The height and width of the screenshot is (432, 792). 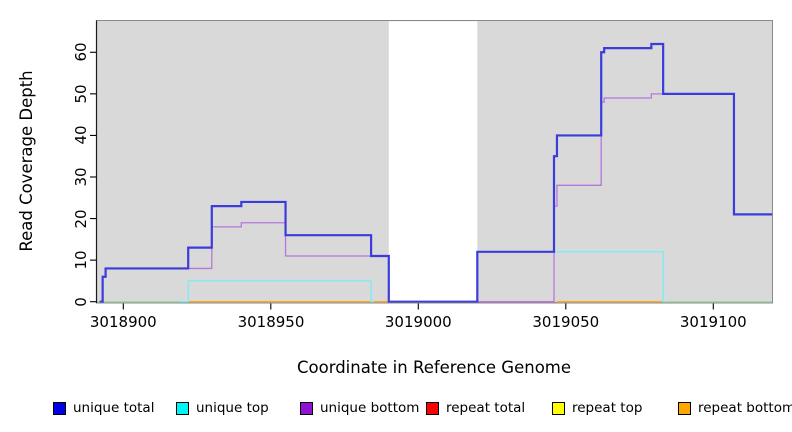 I want to click on y-tick-label: 40, so click(x=81, y=135).